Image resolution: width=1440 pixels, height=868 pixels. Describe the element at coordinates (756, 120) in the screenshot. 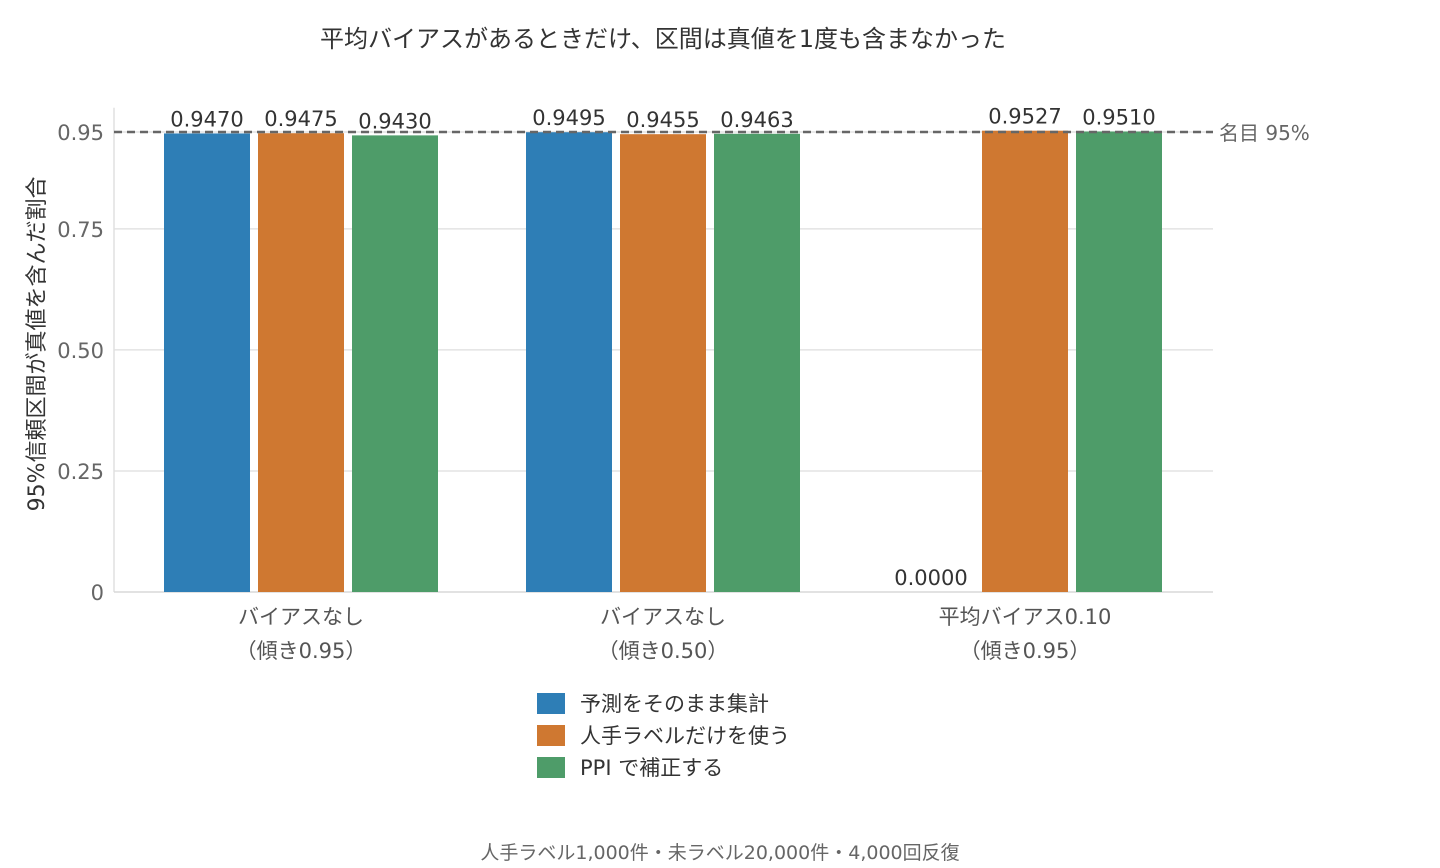

I see `data-label: 0.9463` at that location.